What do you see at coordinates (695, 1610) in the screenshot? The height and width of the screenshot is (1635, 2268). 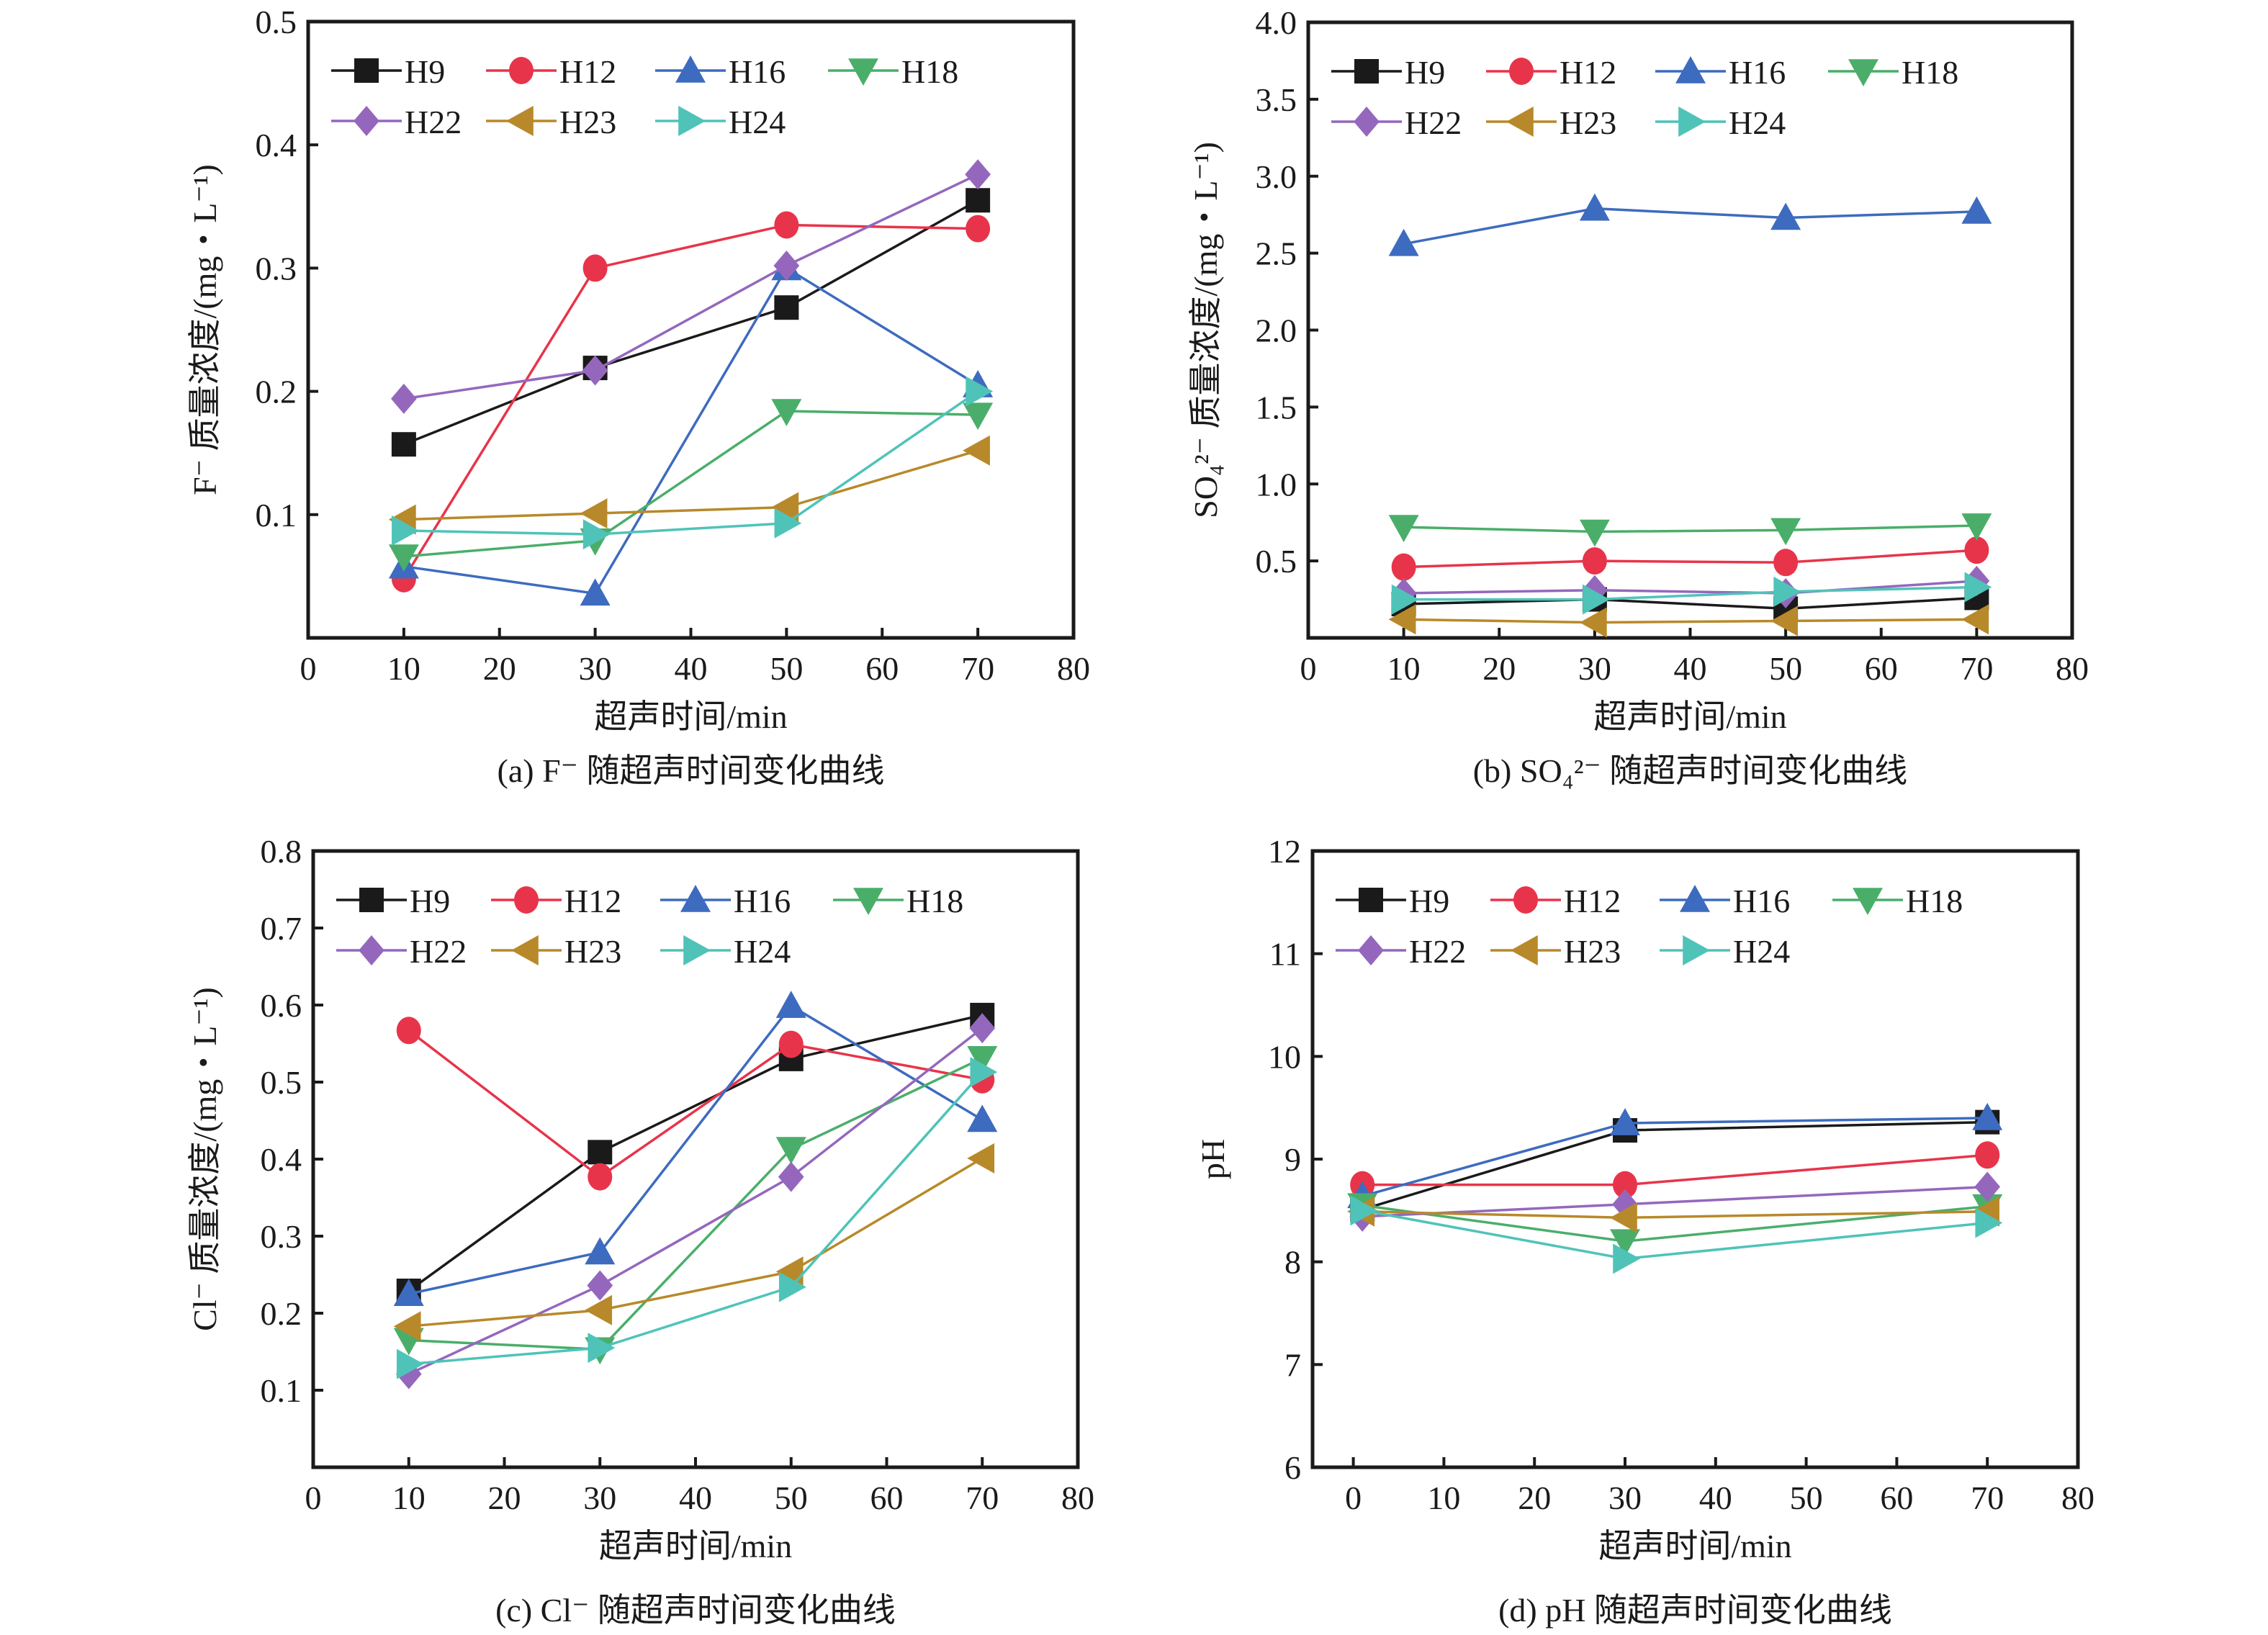 I see `chart-caption: (c) Cl⁻ 随超声时间变化曲线` at bounding box center [695, 1610].